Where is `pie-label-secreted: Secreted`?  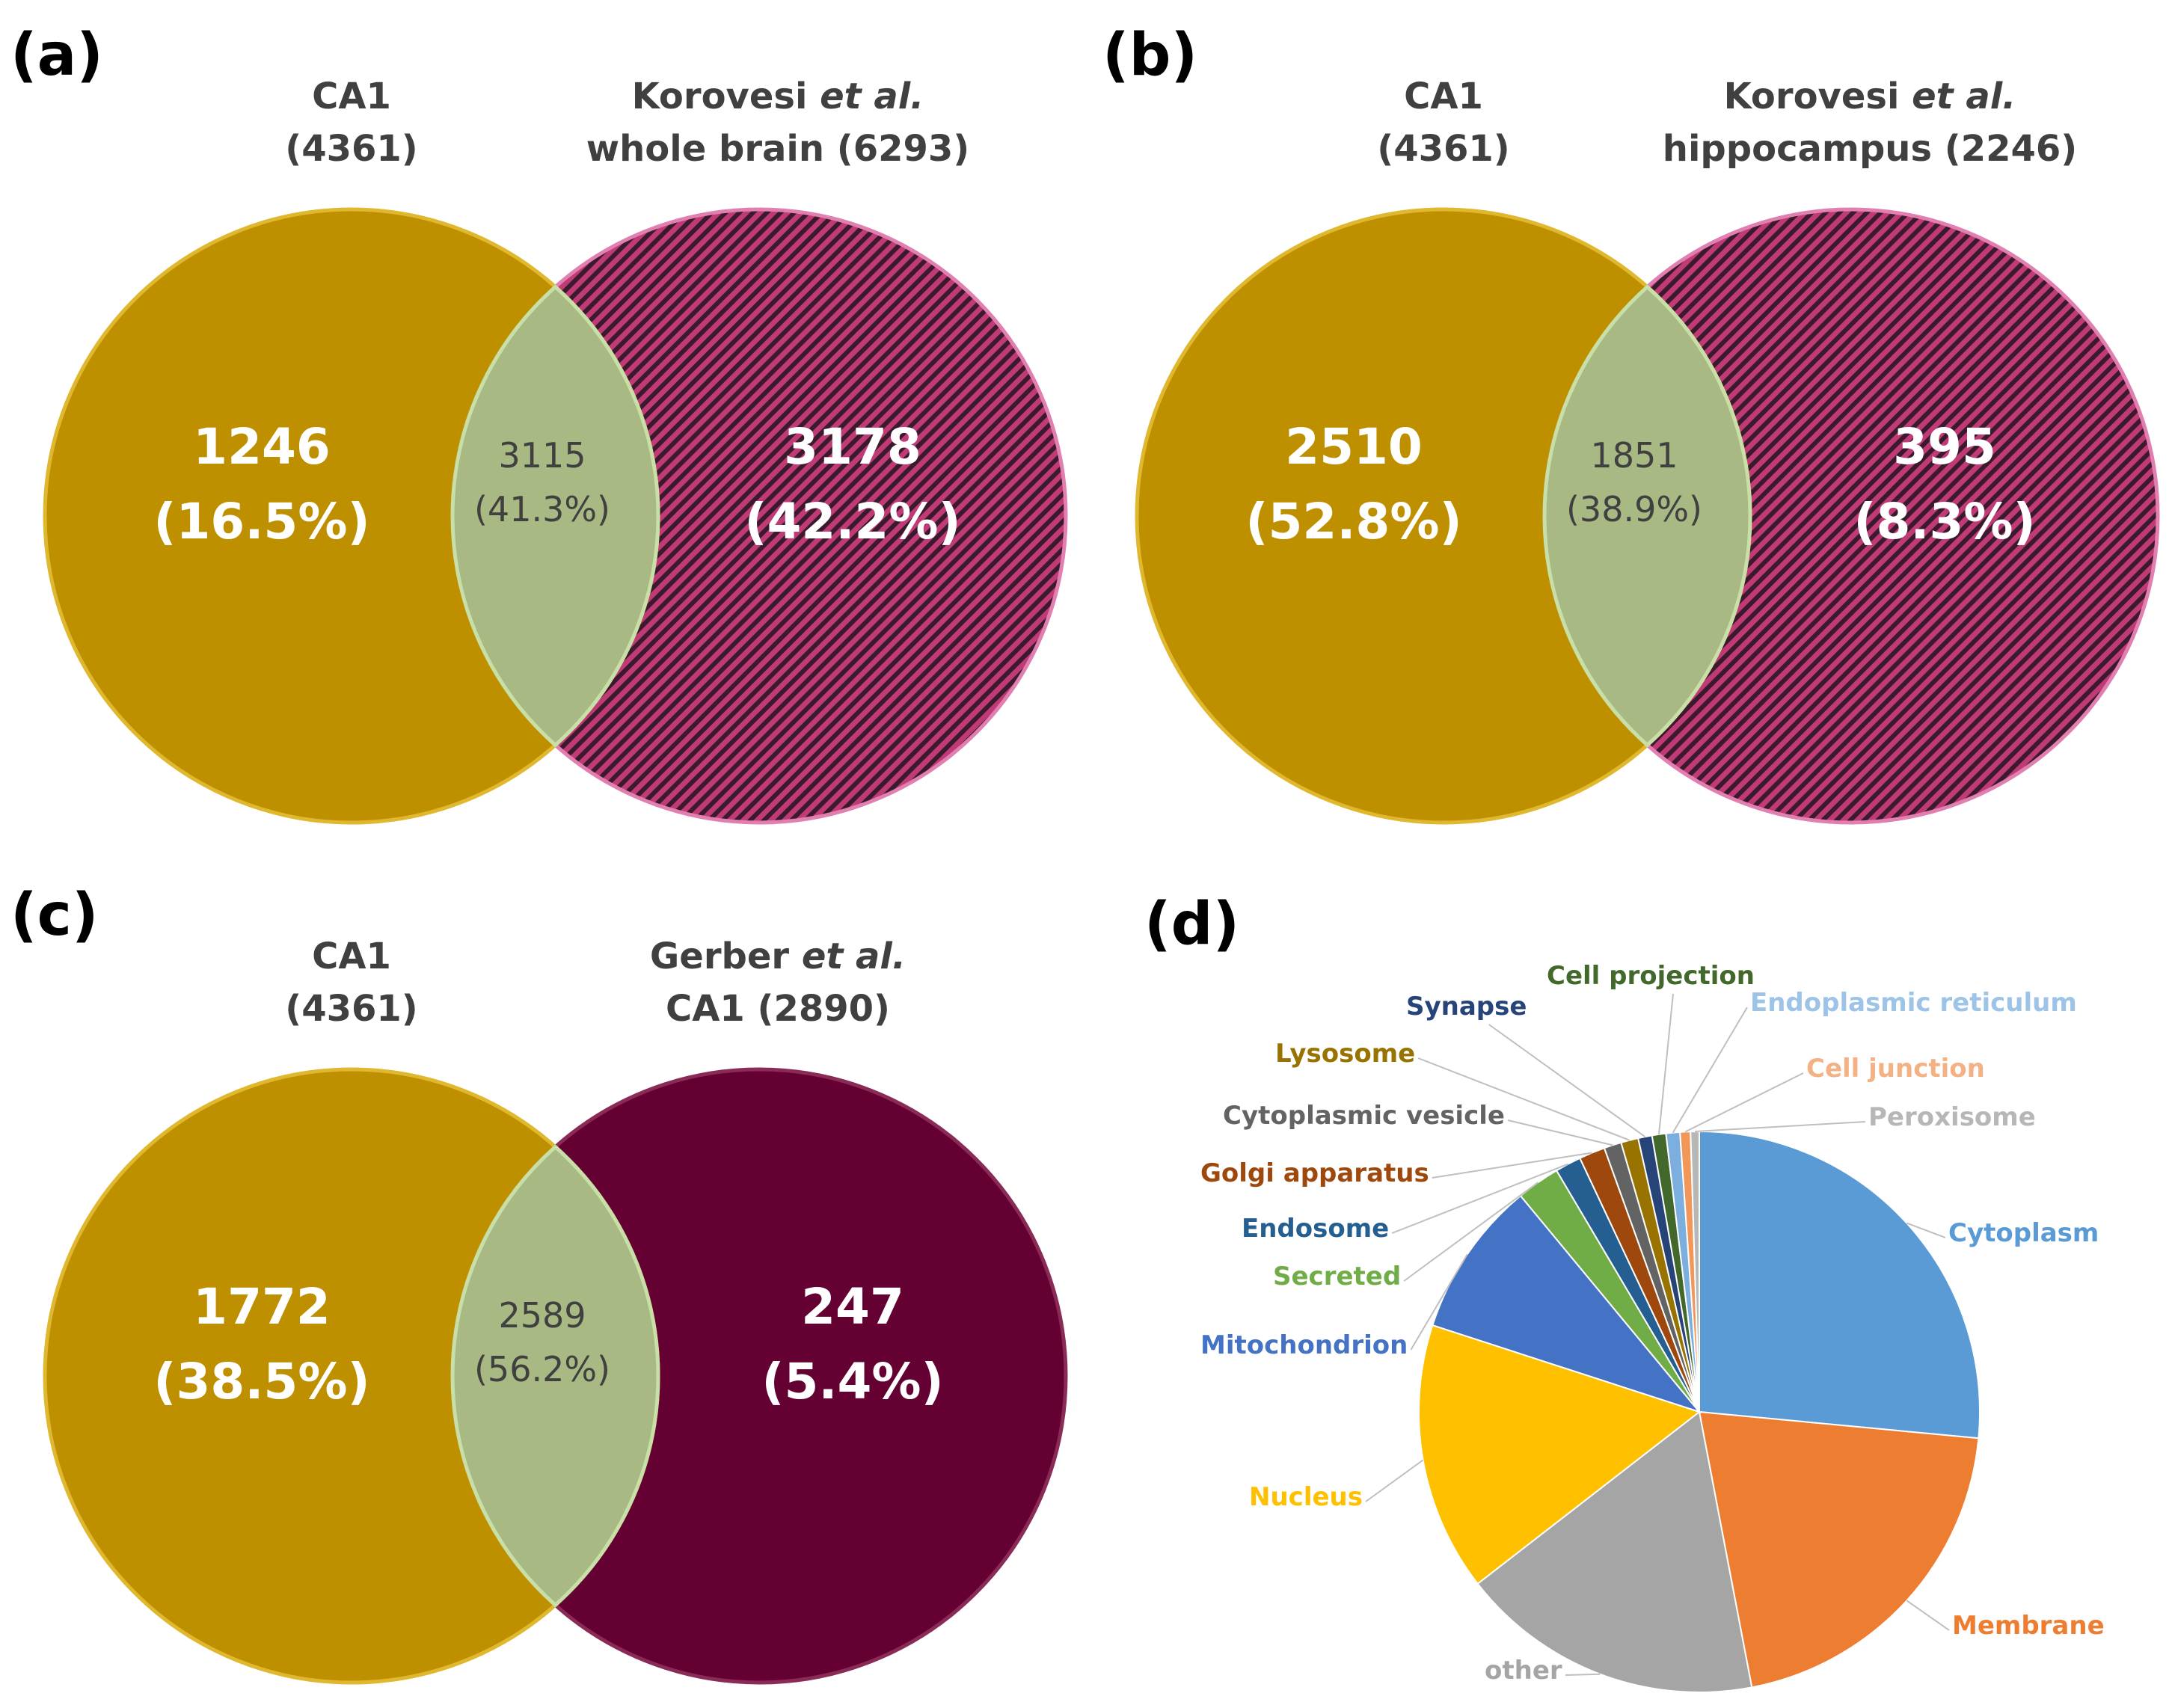
pie-label-secreted: Secreted is located at coordinates (1337, 1276).